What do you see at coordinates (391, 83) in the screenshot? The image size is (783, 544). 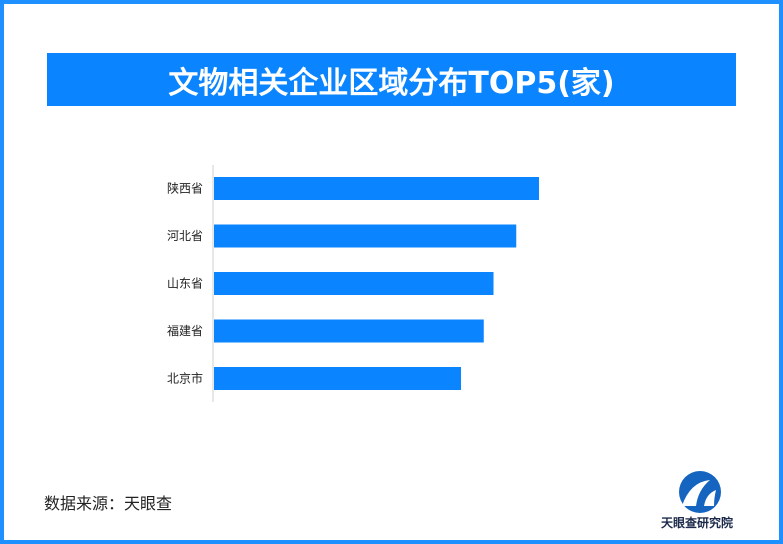 I see `chart-title: 文物相关企业区域分布TOP5(家)` at bounding box center [391, 83].